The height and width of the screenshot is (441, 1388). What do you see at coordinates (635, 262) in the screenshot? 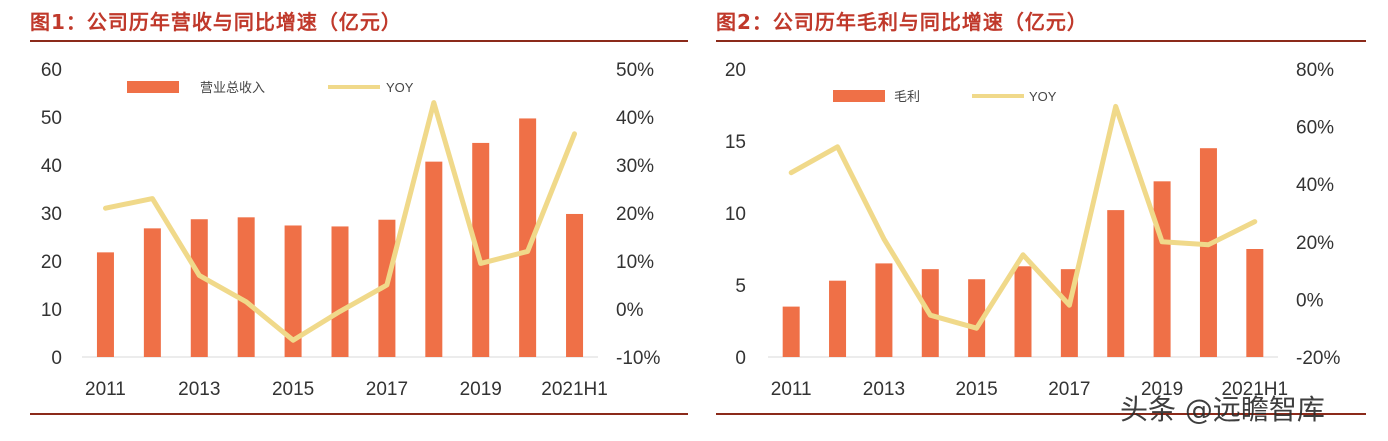
I see `y-right-tick-label: 10%` at bounding box center [635, 262].